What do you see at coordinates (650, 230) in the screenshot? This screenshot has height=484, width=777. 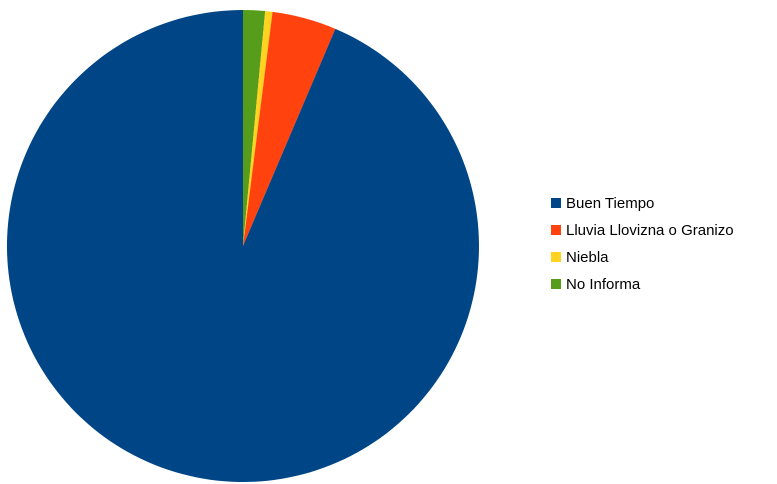 I see `legend-label-lluvia-llovizna-o-granizo: Lluvia Llovizna o Granizo` at bounding box center [650, 230].